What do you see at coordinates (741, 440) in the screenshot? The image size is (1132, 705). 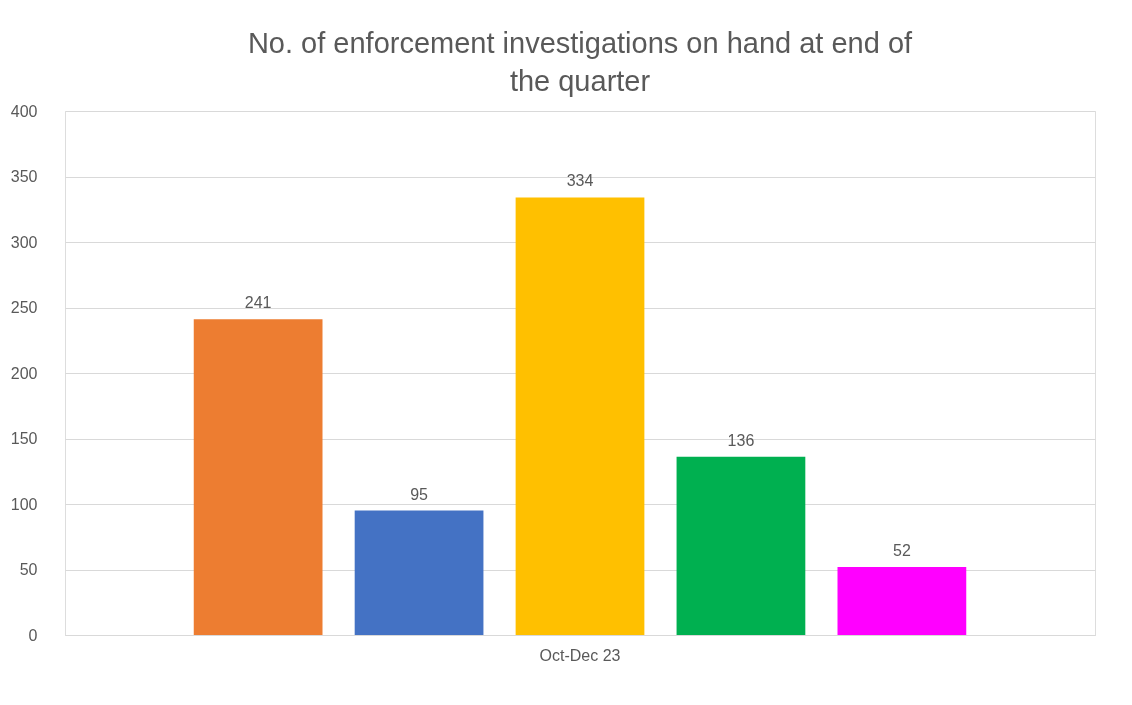 I see `data-label: 136` at bounding box center [741, 440].